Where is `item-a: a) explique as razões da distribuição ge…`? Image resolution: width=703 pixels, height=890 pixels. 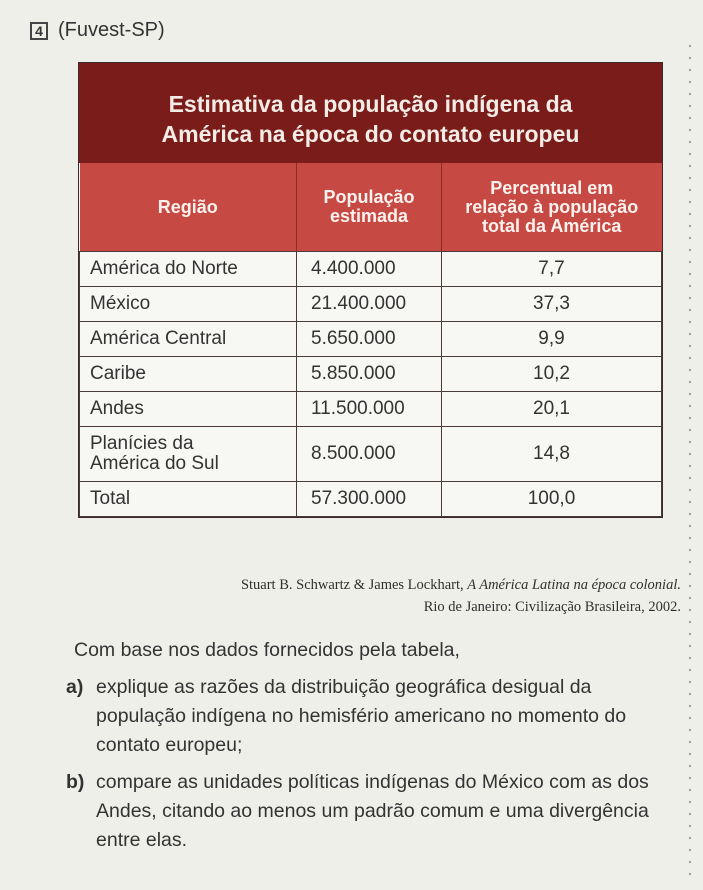
item-a: a) explique as razões da distribuição ge… is located at coordinates (375, 716).